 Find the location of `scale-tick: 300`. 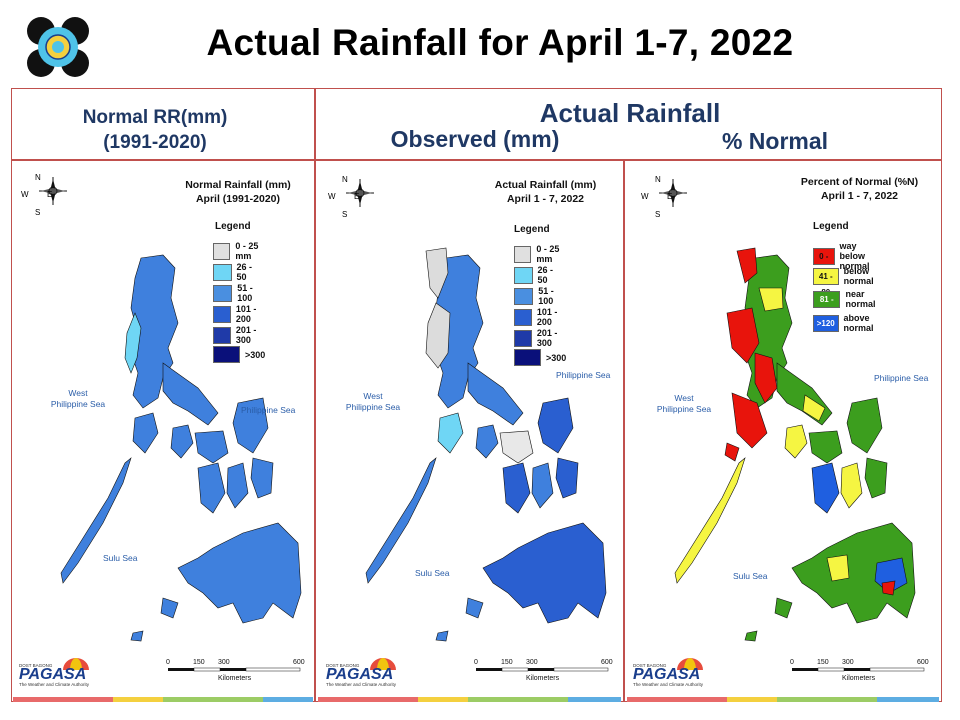

scale-tick: 300 is located at coordinates (532, 662).